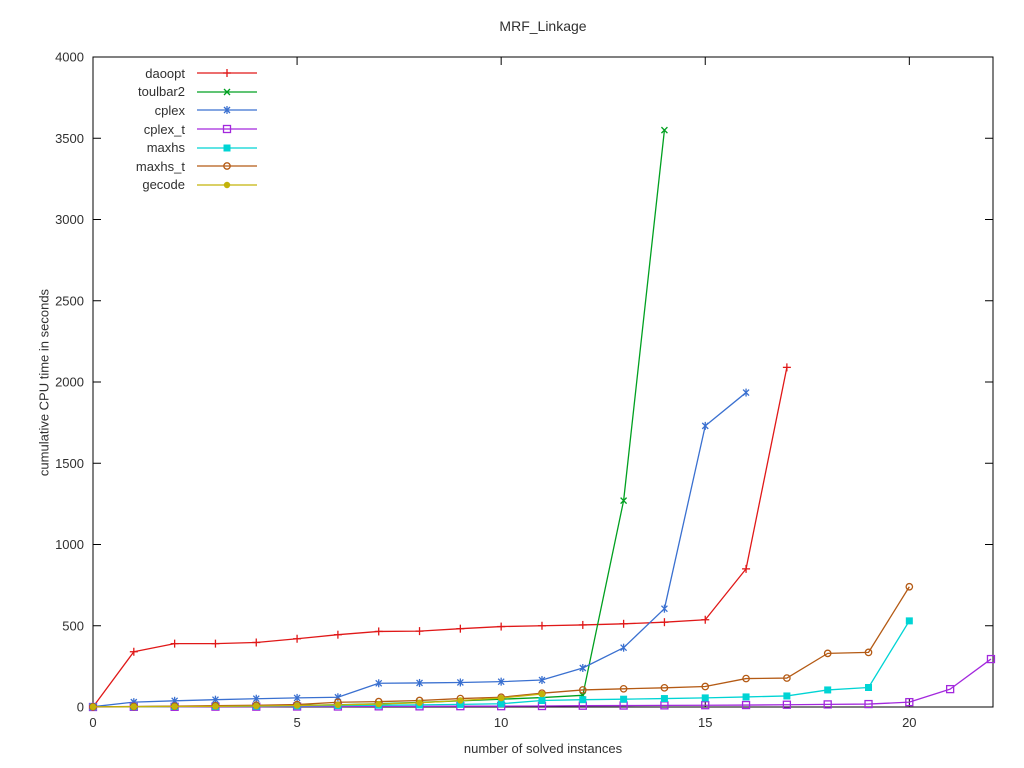 This screenshot has height=768, width=1024. I want to click on x-axis-label: number of solved instances, so click(543, 748).